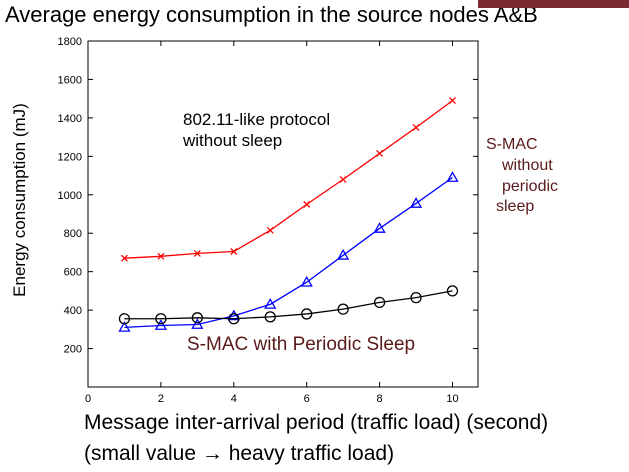 Image resolution: width=629 pixels, height=472 pixels. What do you see at coordinates (522, 176) in the screenshot?
I see `annotation-smac-no-sleep: S-MAC without periodic sleep` at bounding box center [522, 176].